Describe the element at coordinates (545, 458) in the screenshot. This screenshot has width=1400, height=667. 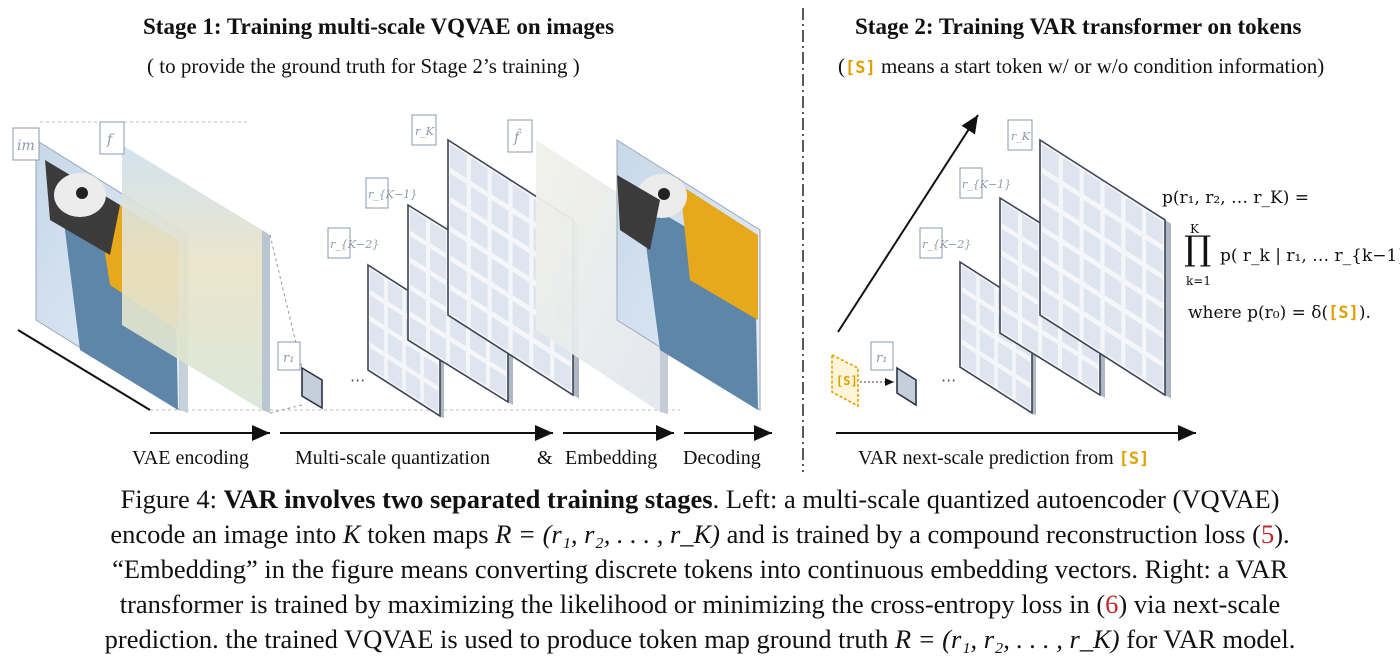
I see `label-ampersand: &` at that location.